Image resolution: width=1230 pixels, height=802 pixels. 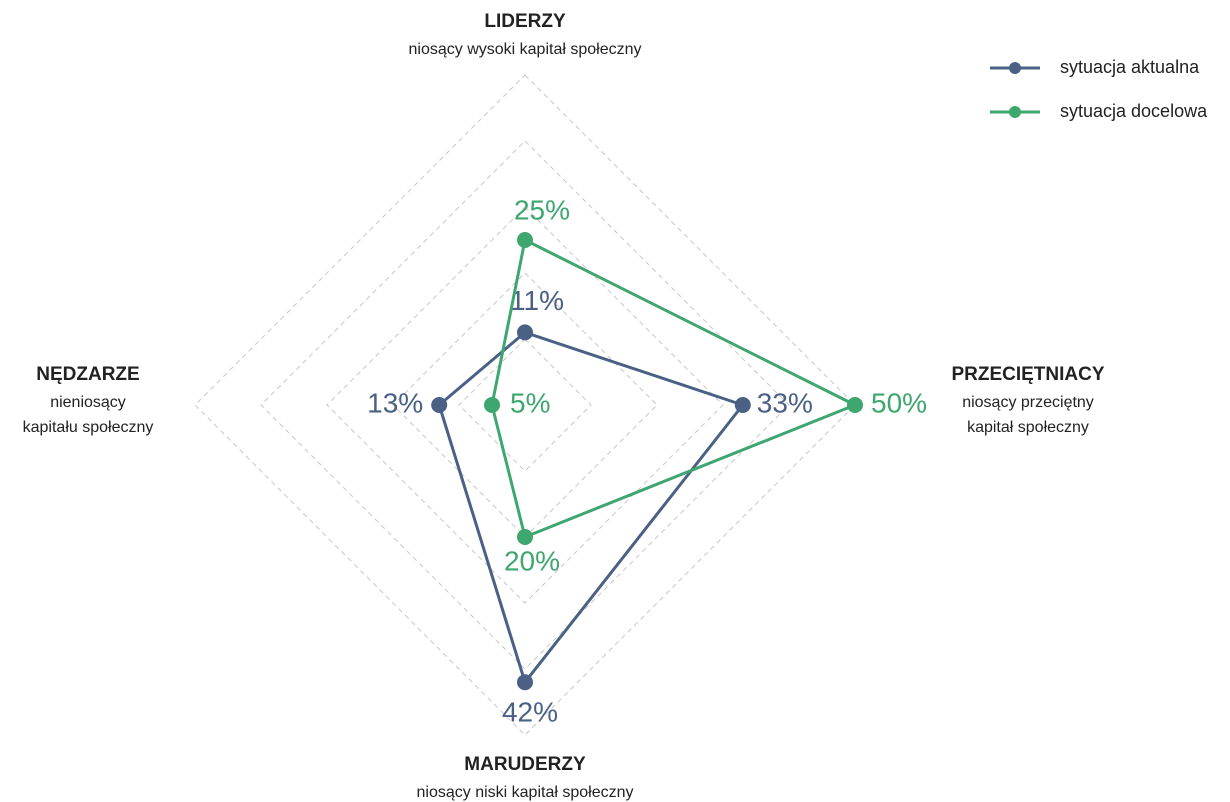 I want to click on data-label: 42%, so click(x=530, y=712).